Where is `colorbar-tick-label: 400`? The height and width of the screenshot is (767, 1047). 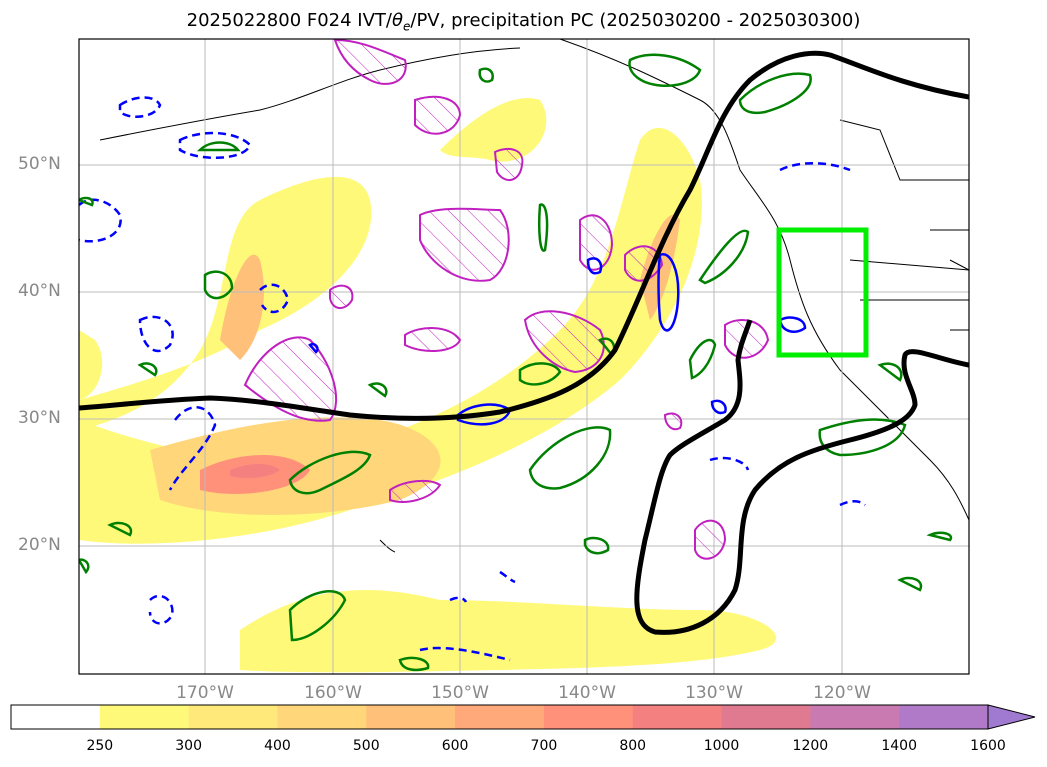 colorbar-tick-label: 400 is located at coordinates (277, 746).